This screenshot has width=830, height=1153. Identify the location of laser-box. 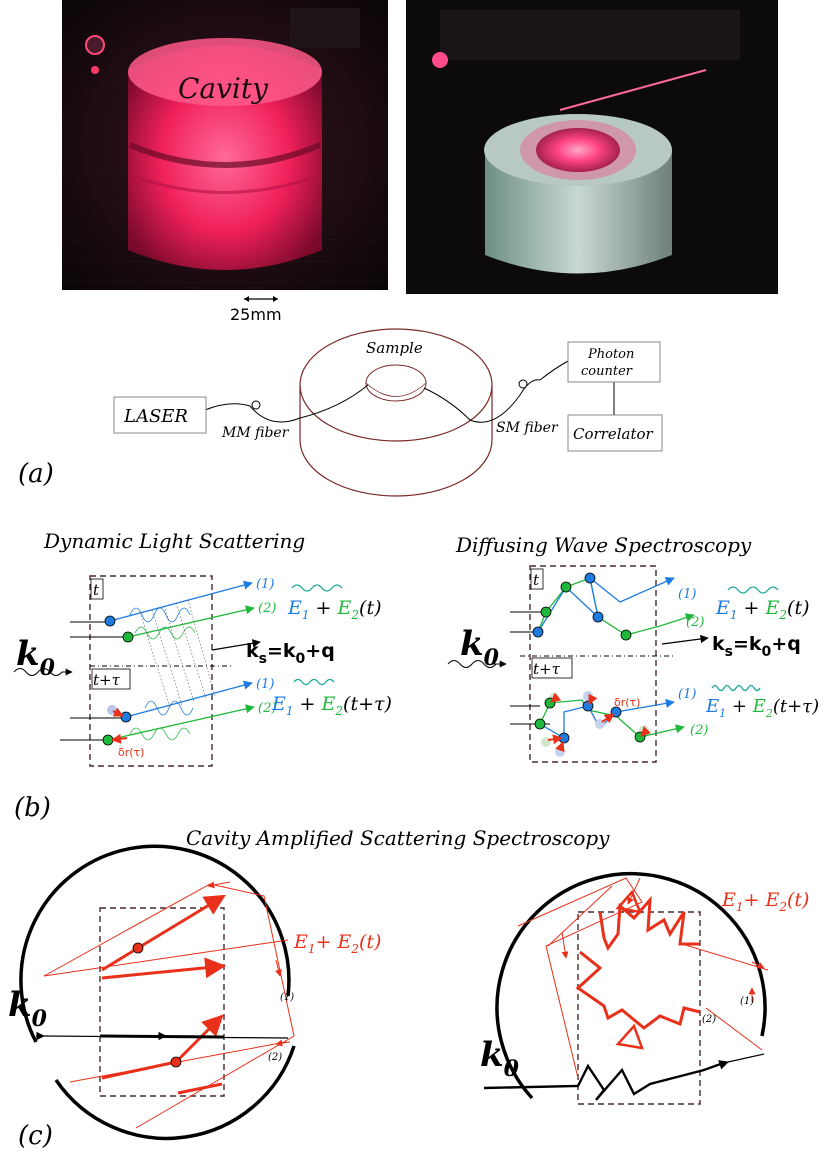
(160, 415).